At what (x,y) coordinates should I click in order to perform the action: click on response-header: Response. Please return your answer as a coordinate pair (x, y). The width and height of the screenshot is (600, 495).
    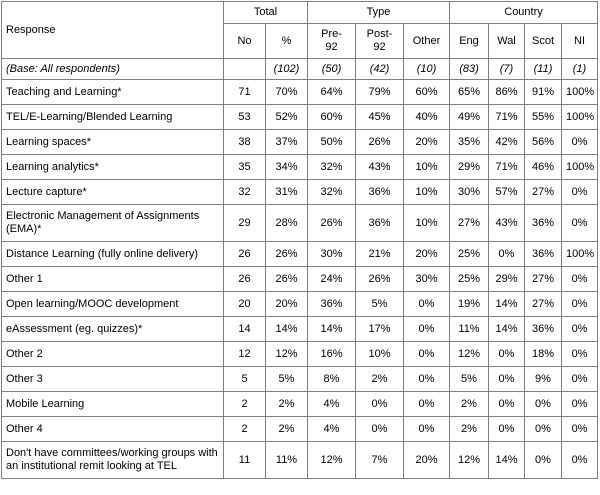
    Looking at the image, I should click on (112, 30).